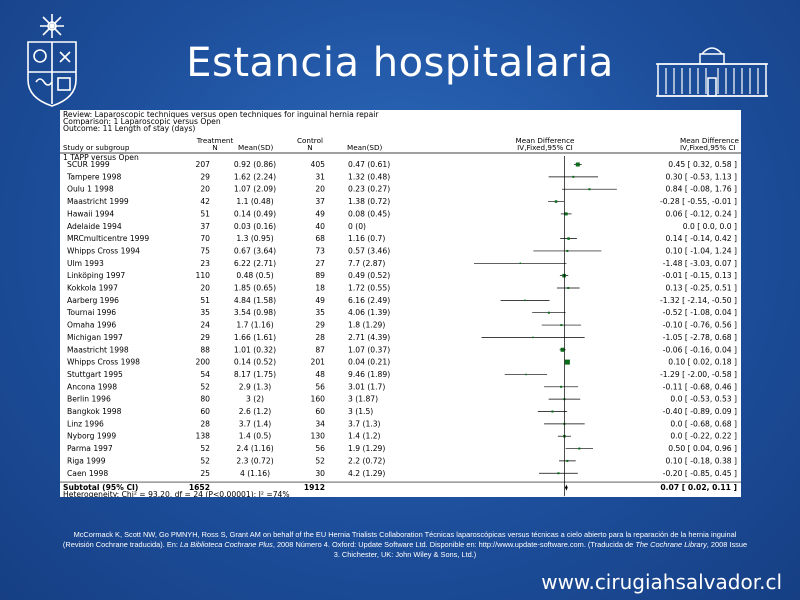  What do you see at coordinates (254, 238) in the screenshot?
I see `treatment-mean-sd: 1.3 (0.95)` at bounding box center [254, 238].